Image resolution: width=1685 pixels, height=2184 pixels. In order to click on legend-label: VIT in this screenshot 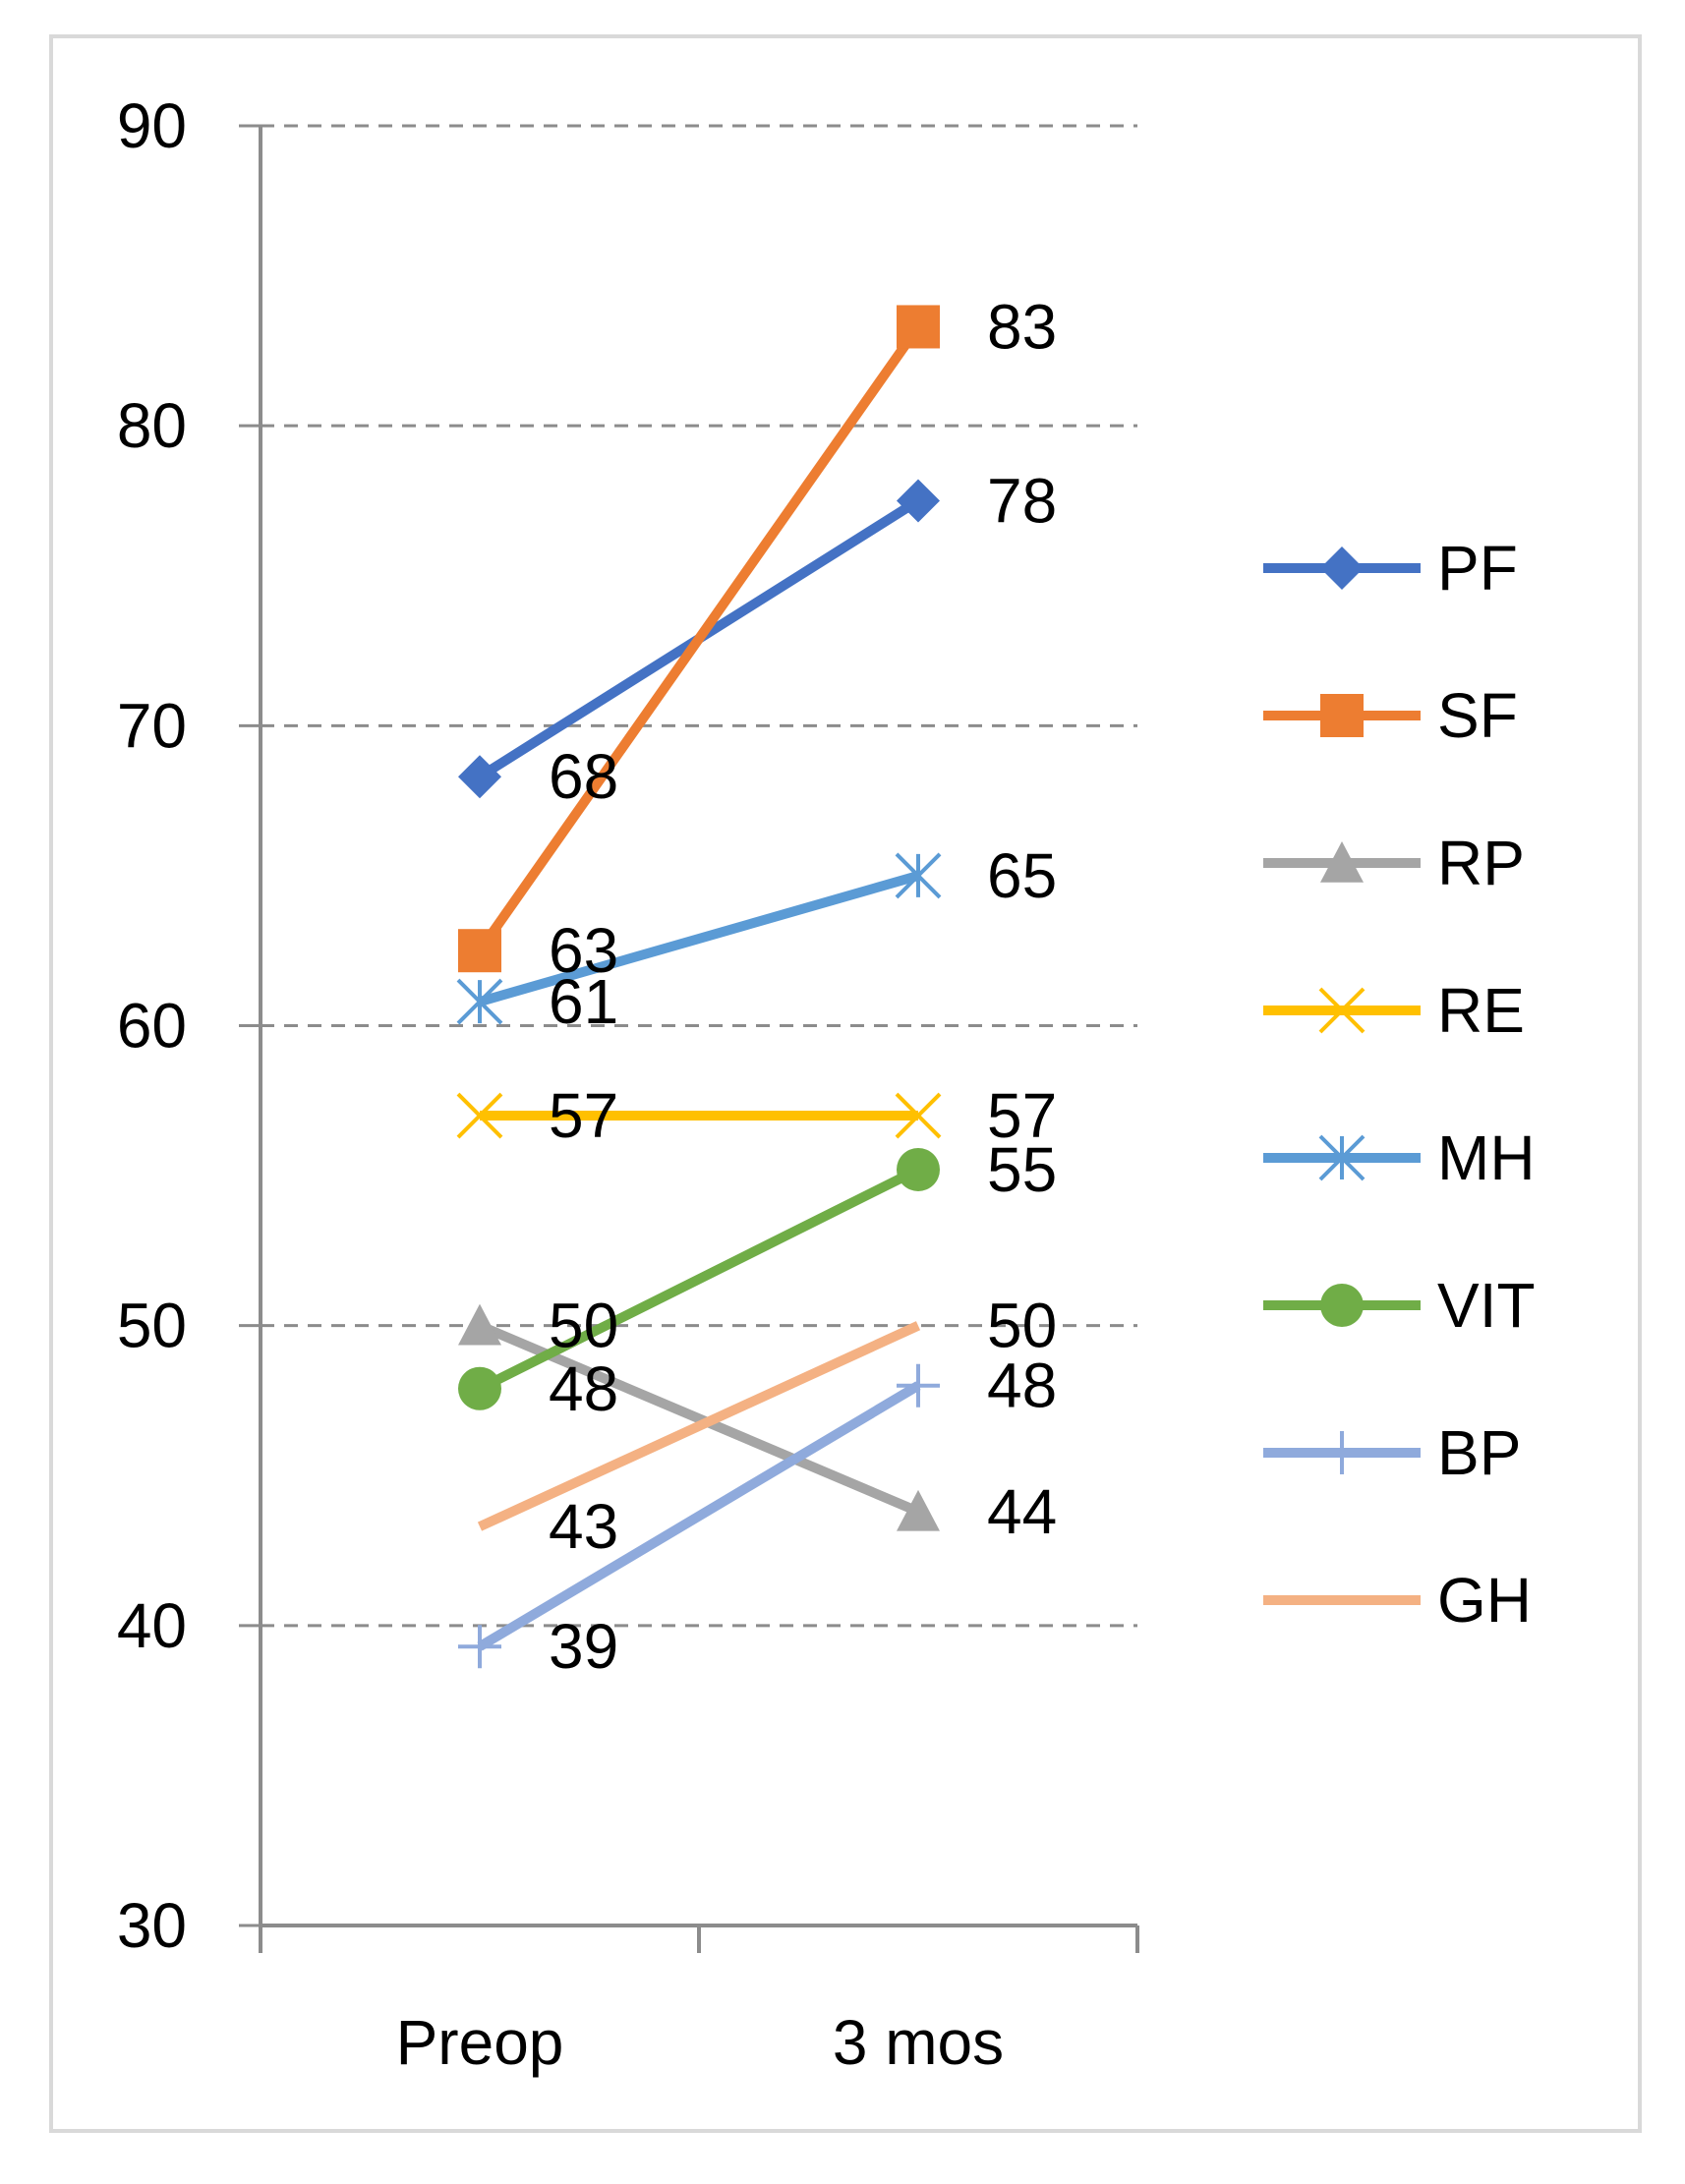, I will do `click(1486, 1305)`.